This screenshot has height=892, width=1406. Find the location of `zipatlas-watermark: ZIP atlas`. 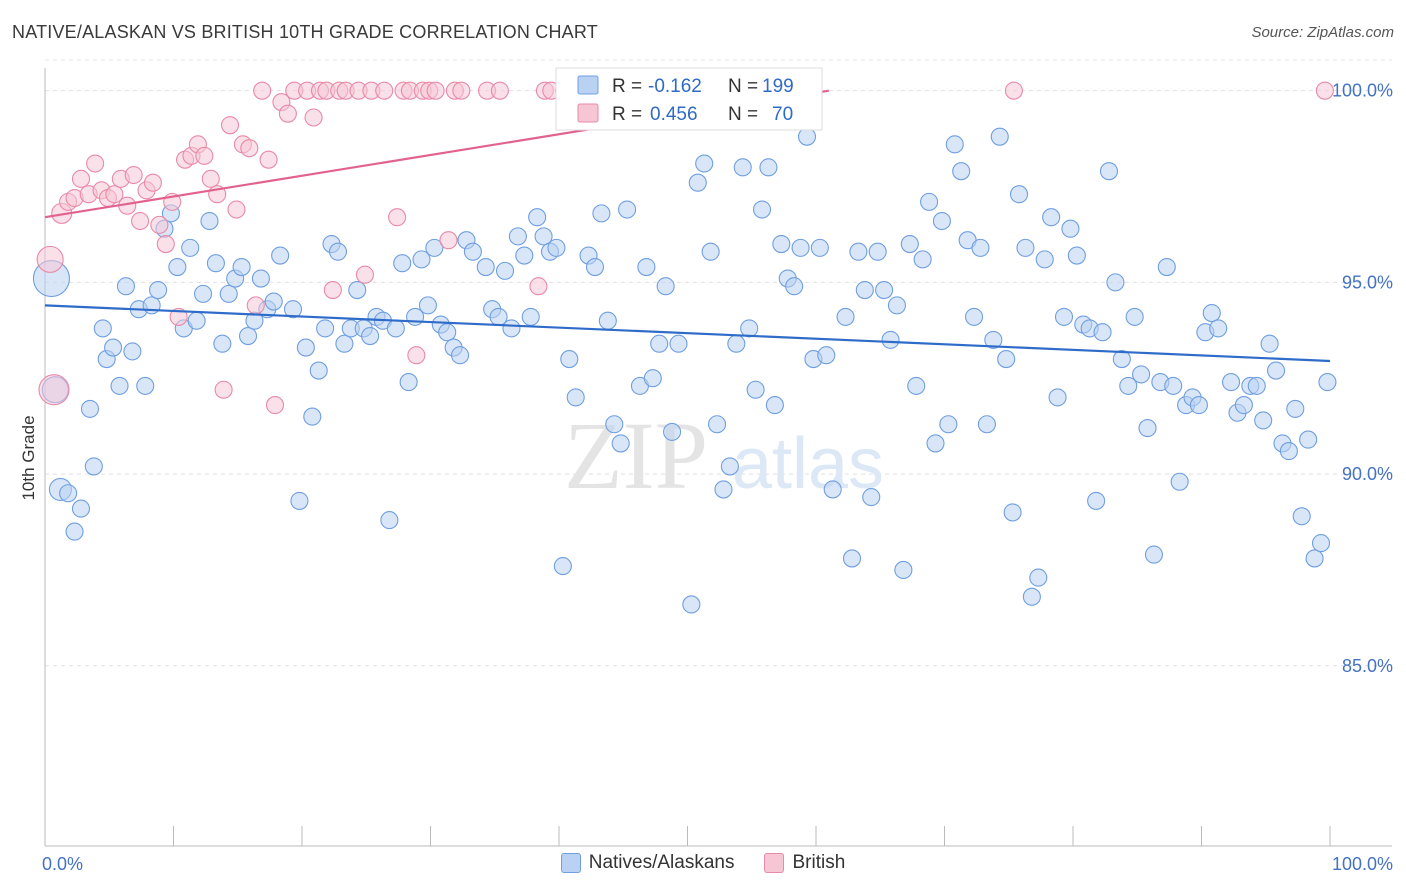

zipatlas-watermark: ZIP atlas is located at coordinates (724, 455).